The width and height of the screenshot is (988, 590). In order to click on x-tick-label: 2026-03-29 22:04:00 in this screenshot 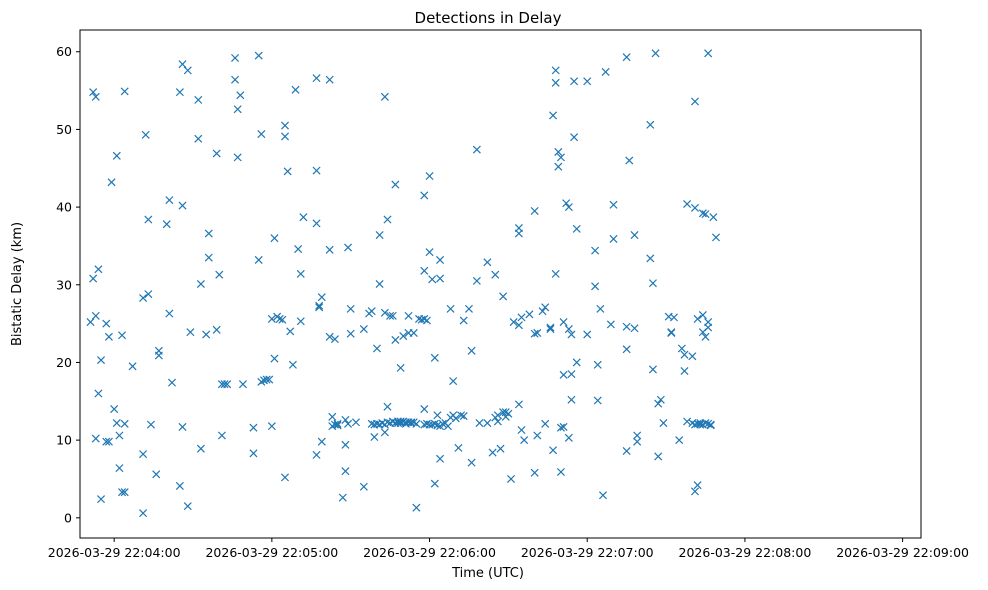, I will do `click(114, 552)`.